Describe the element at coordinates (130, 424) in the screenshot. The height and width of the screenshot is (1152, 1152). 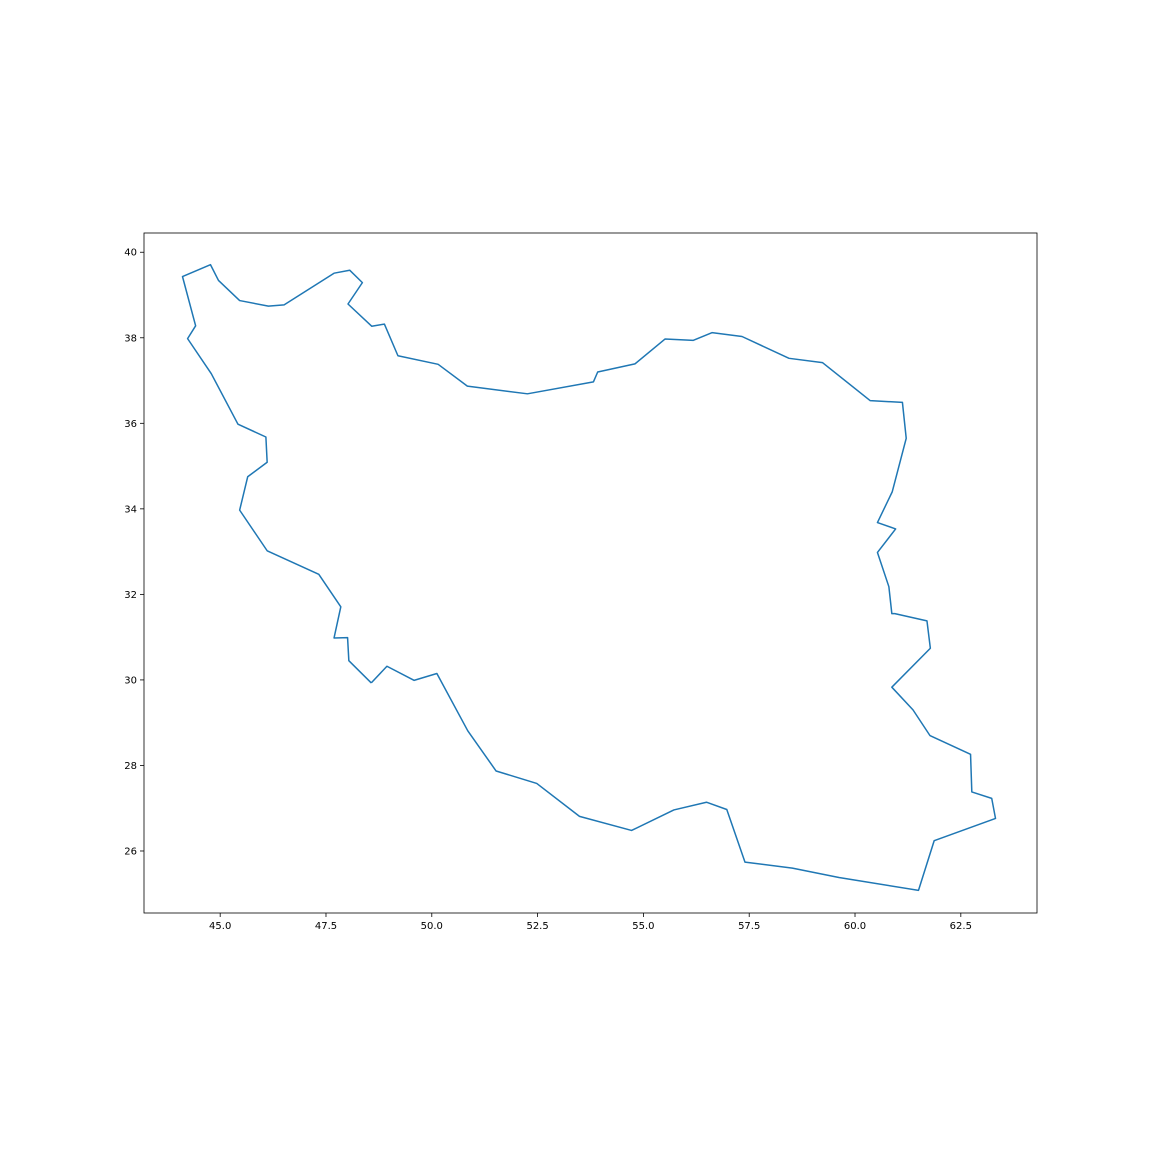
I see `y-tick-label: 36` at that location.